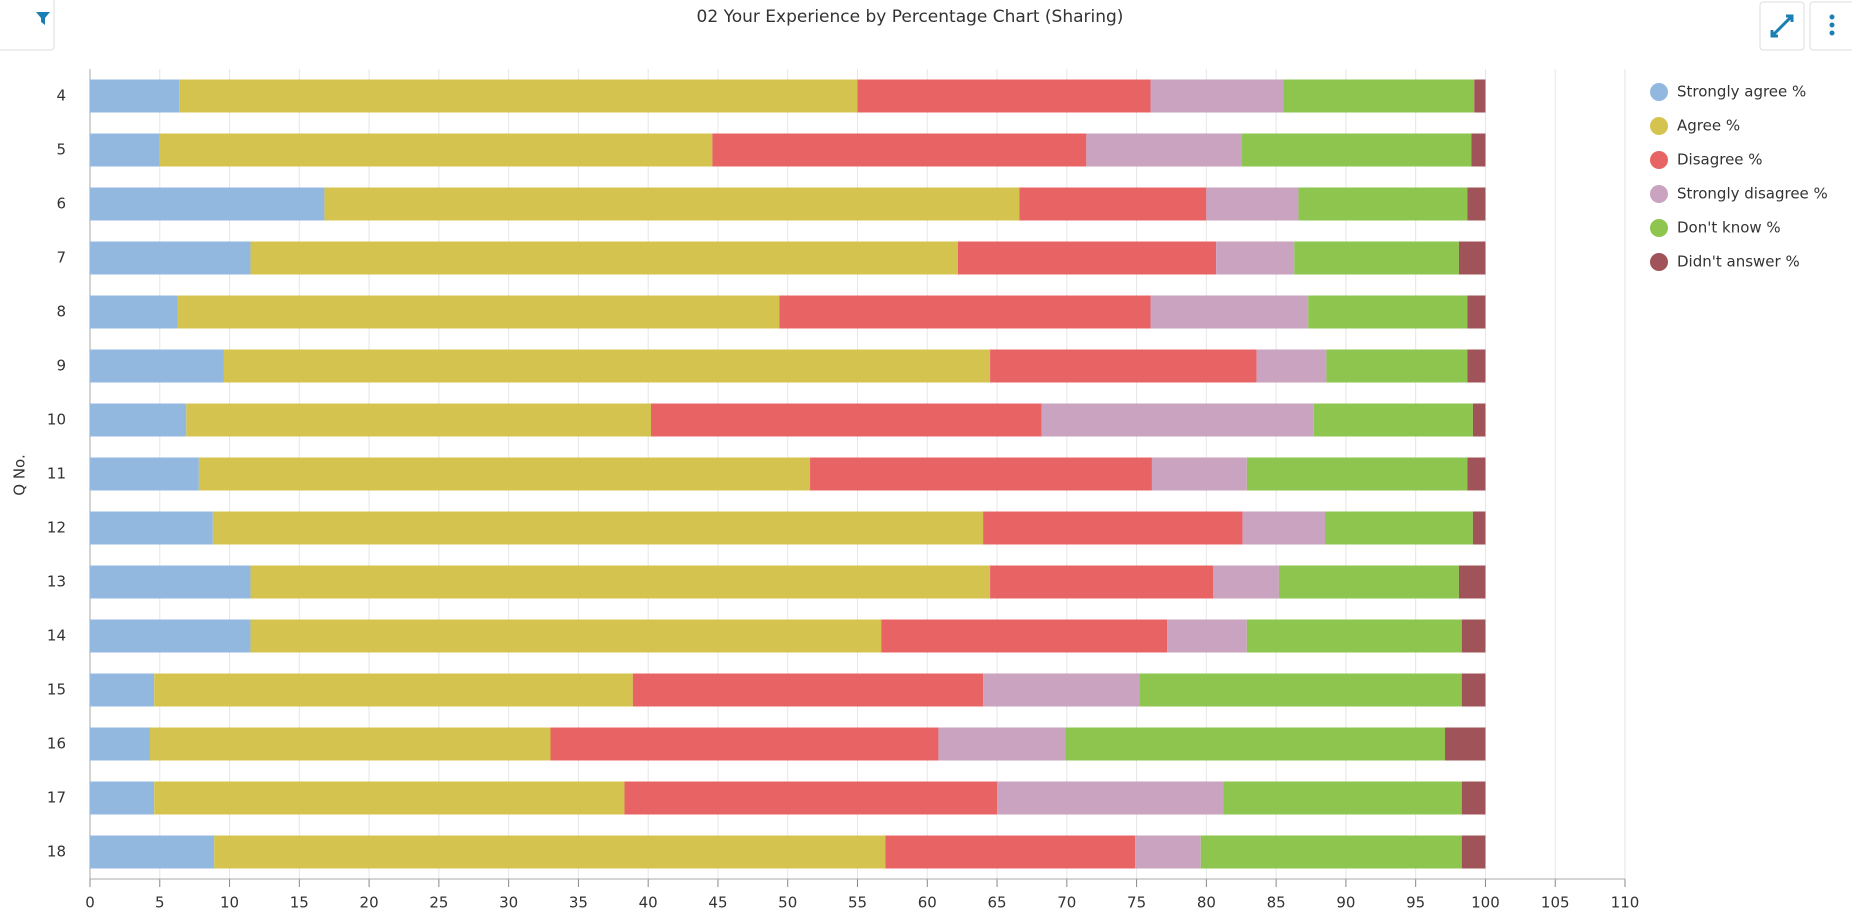 The width and height of the screenshot is (1852, 914). Describe the element at coordinates (857, 903) in the screenshot. I see `x-tick-label: 55` at that location.